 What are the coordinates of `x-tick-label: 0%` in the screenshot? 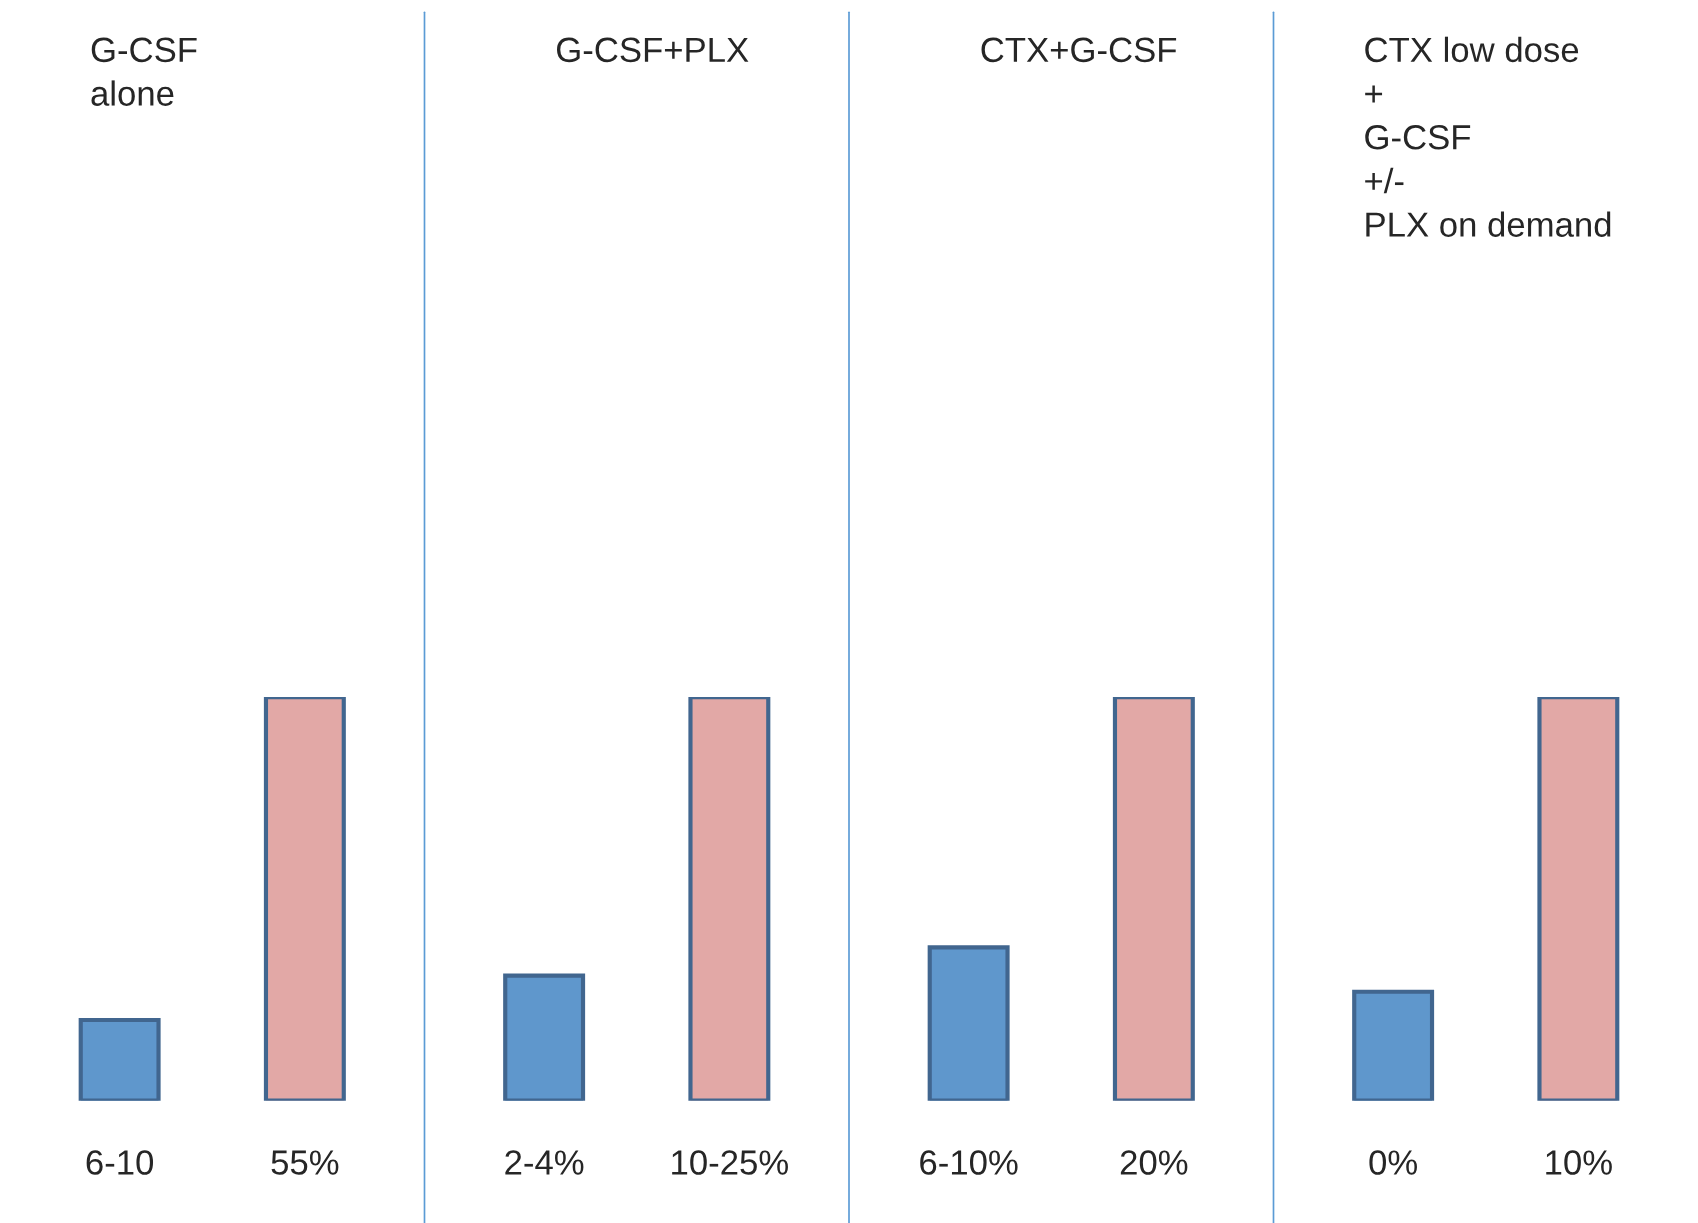 It's located at (1393, 1162).